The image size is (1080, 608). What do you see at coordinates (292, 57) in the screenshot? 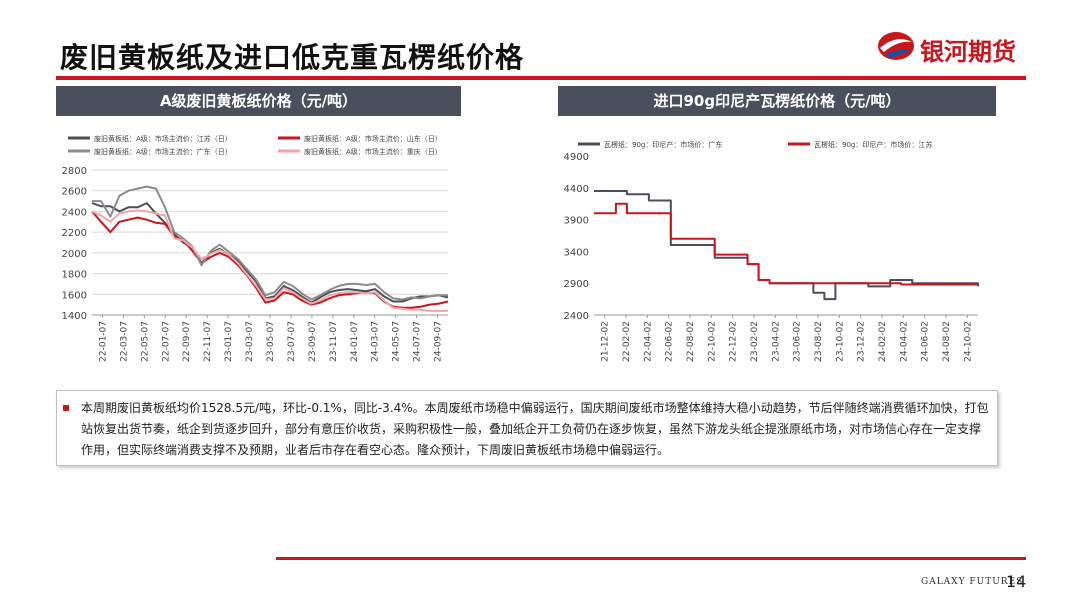
I see `page-title: 废旧黄板纸及进口低克重瓦楞纸价格` at bounding box center [292, 57].